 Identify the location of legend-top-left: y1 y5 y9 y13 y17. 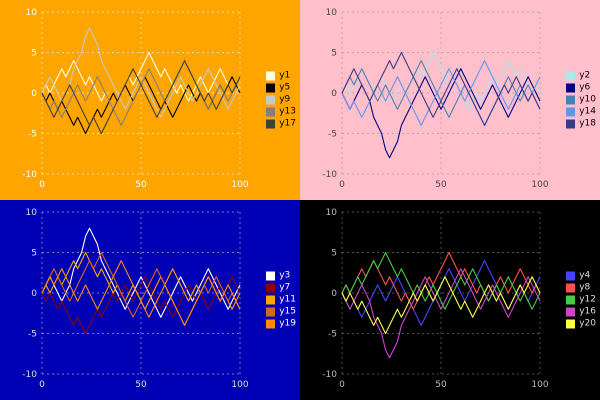
(281, 100).